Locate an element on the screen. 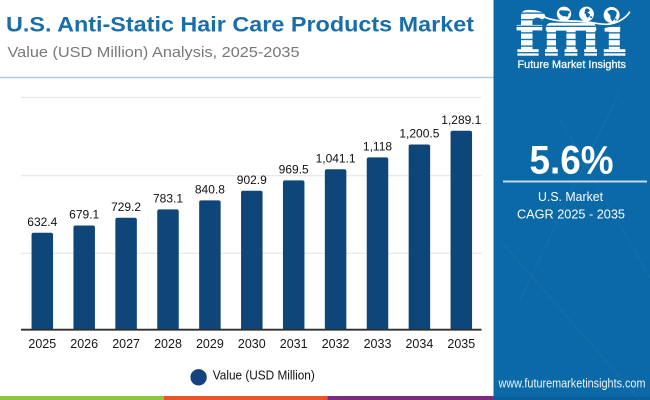  svg-text: 783.1 is located at coordinates (168, 199).